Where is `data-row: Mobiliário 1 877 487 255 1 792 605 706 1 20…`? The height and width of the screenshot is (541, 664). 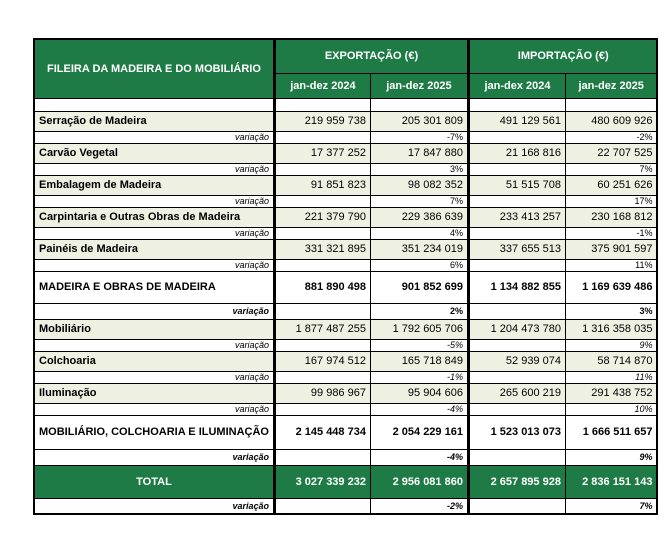 data-row: Mobiliário 1 877 487 255 1 792 605 706 1 20… is located at coordinates (345, 329).